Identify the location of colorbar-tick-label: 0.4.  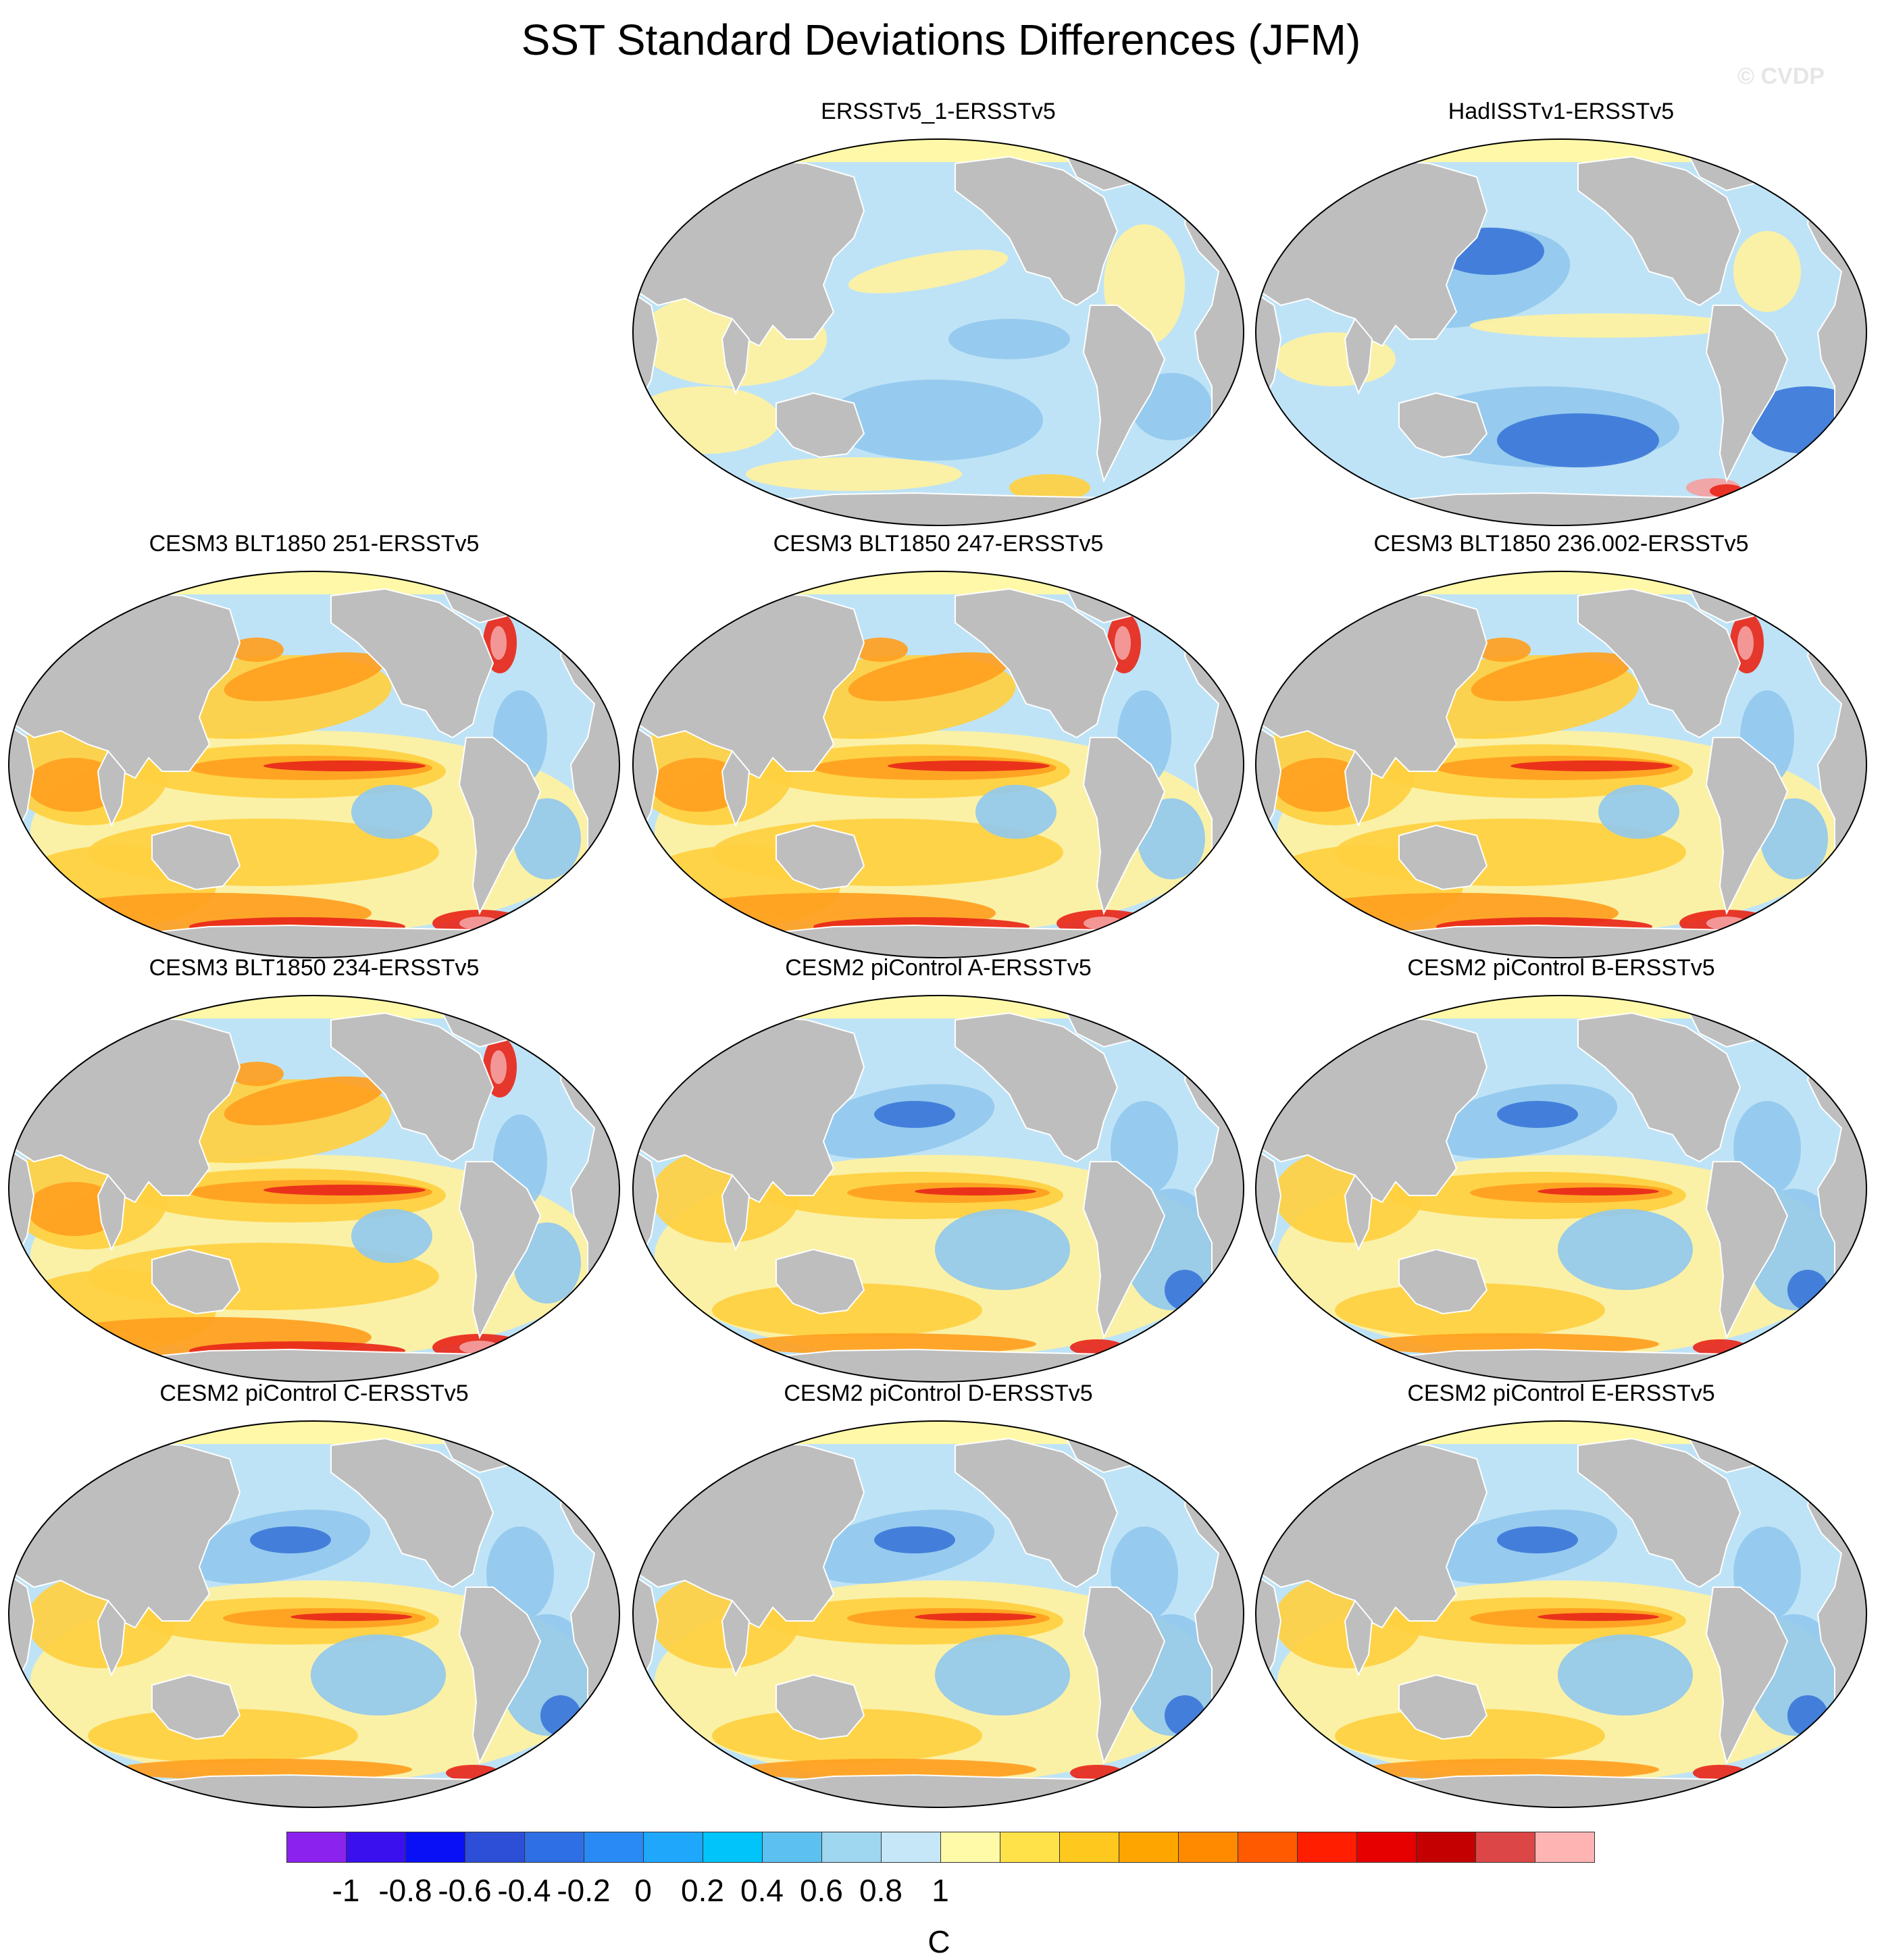
(762, 1891).